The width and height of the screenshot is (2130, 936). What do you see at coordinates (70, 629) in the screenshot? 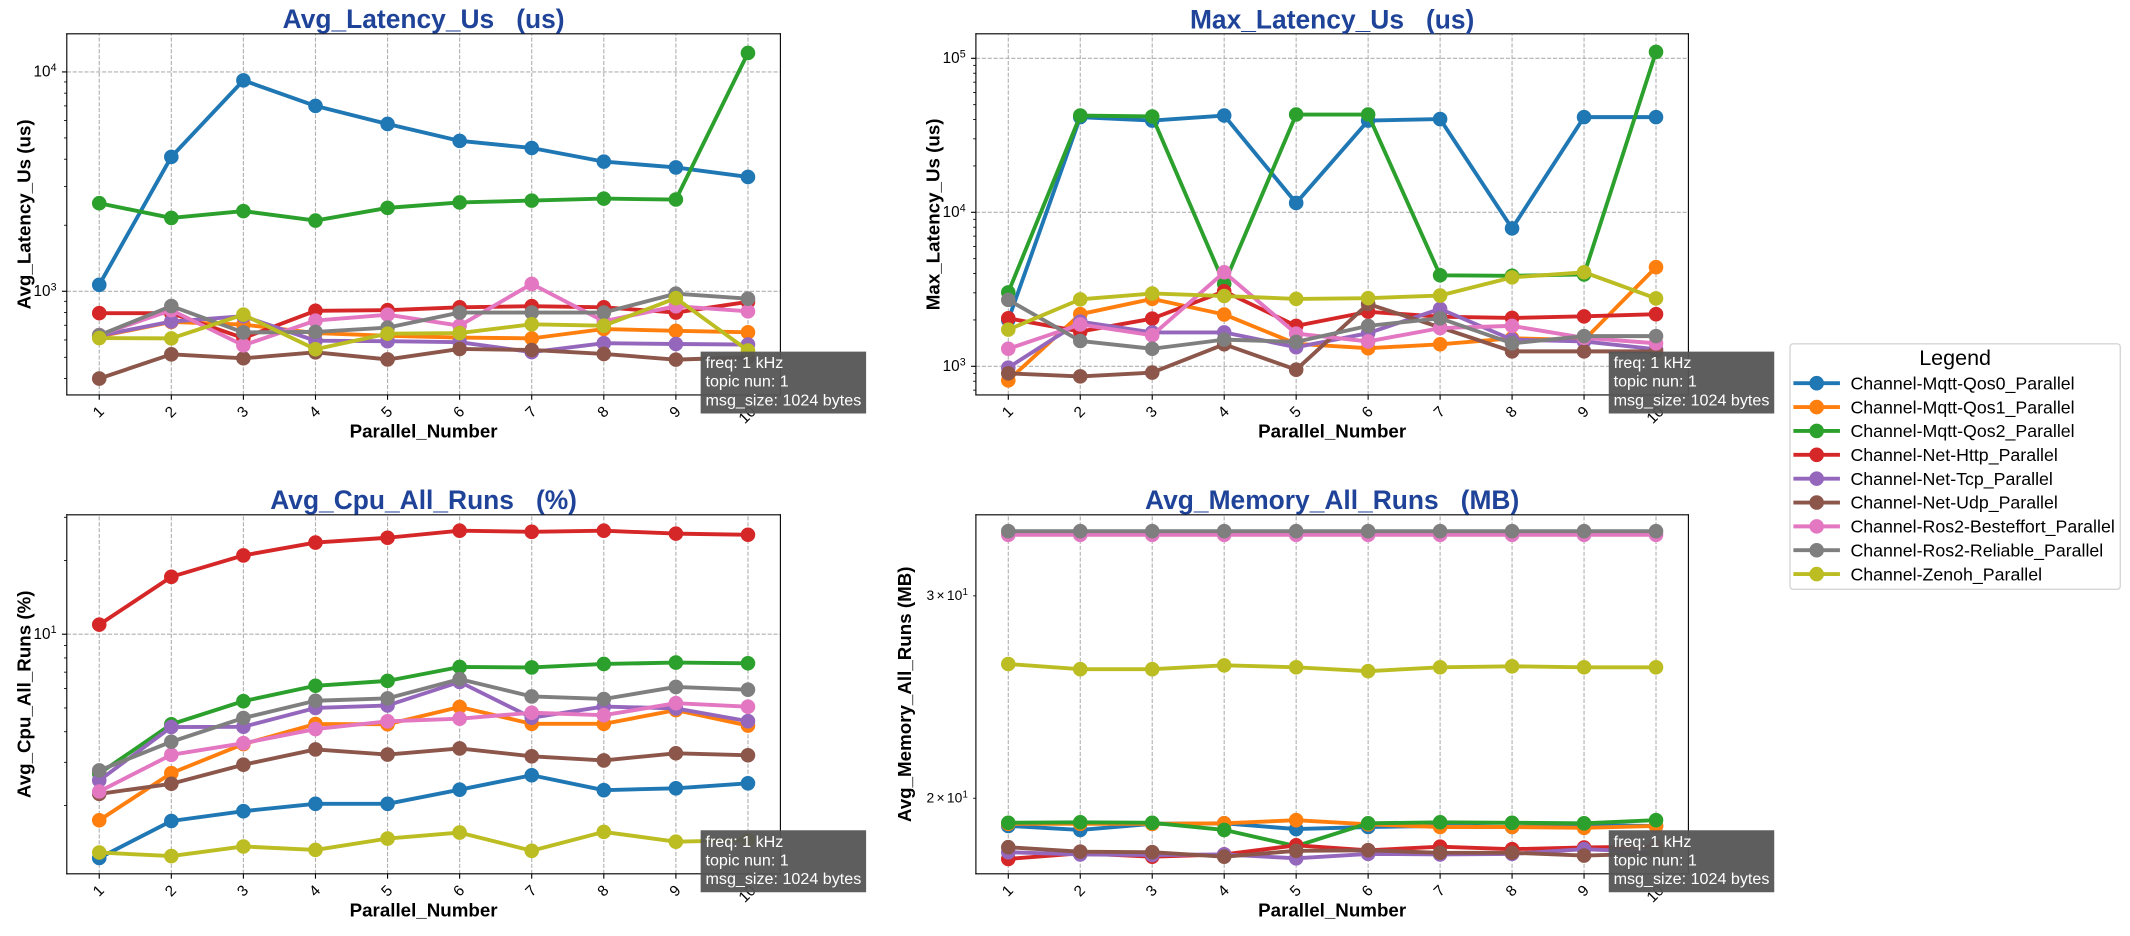
I see `svg-text: 1 0 1` at bounding box center [70, 629].